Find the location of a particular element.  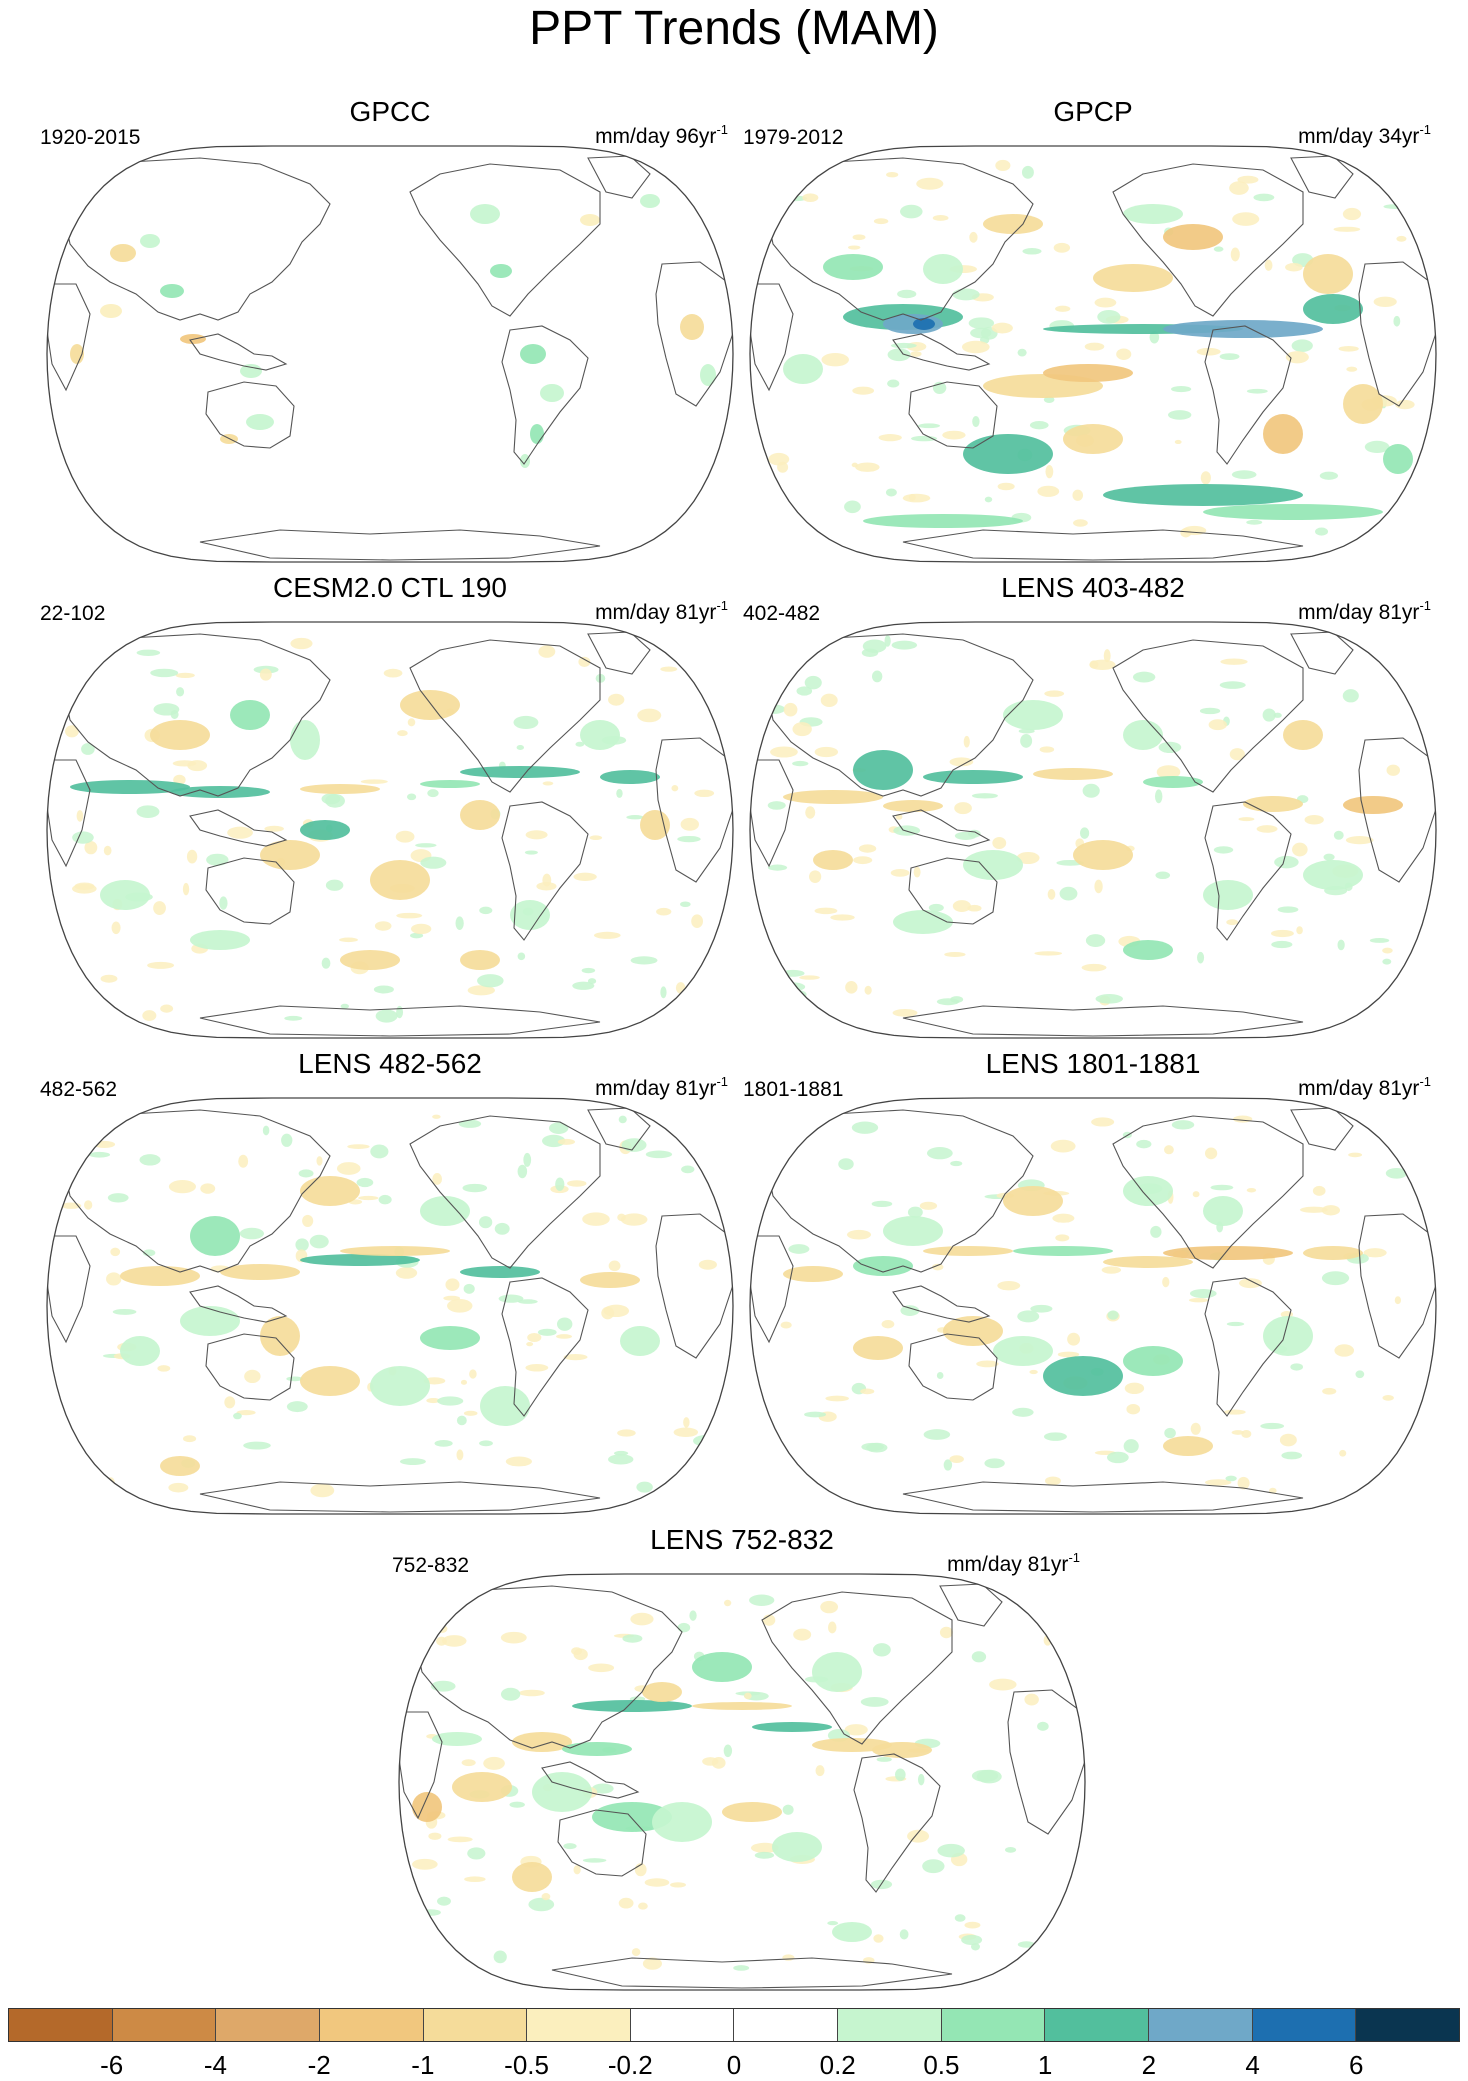

panel-title: LENS 403-482 is located at coordinates (1093, 587).